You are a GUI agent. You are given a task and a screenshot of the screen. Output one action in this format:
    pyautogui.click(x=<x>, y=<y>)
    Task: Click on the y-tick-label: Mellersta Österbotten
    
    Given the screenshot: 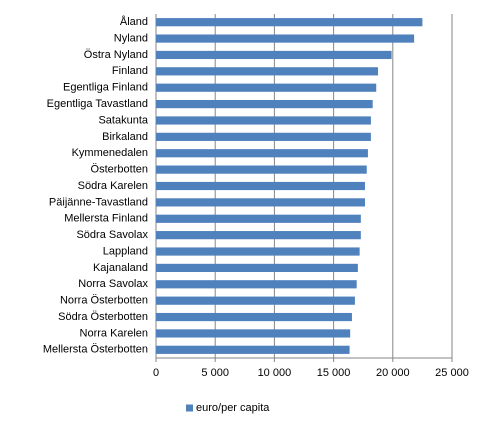 What is the action you would take?
    pyautogui.click(x=95, y=350)
    